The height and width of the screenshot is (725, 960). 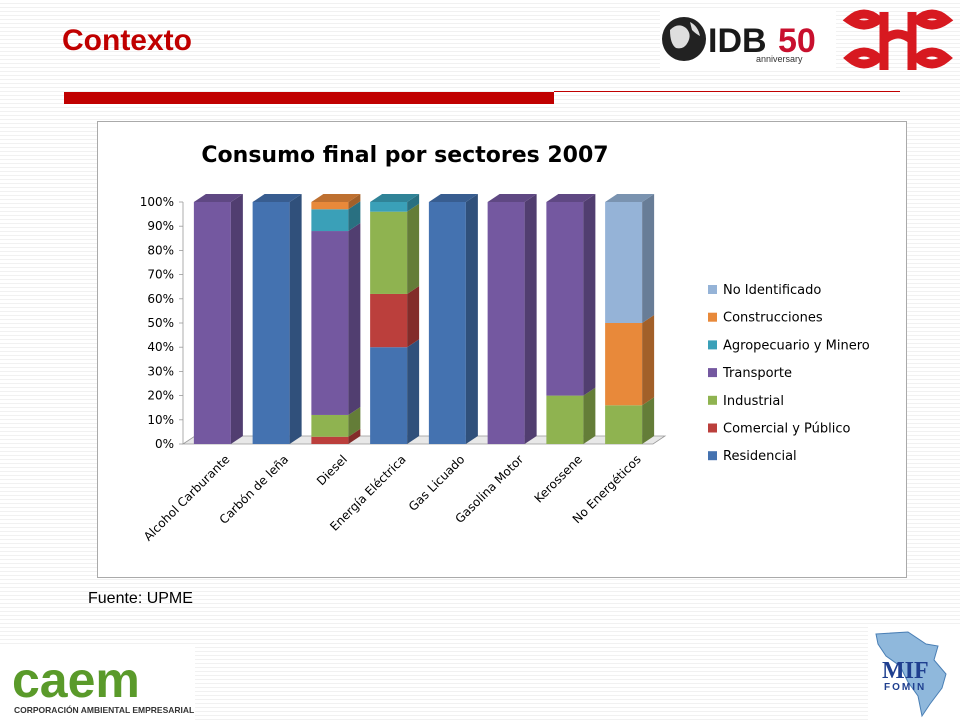 What do you see at coordinates (760, 456) in the screenshot?
I see `legend-label: Residencial` at bounding box center [760, 456].